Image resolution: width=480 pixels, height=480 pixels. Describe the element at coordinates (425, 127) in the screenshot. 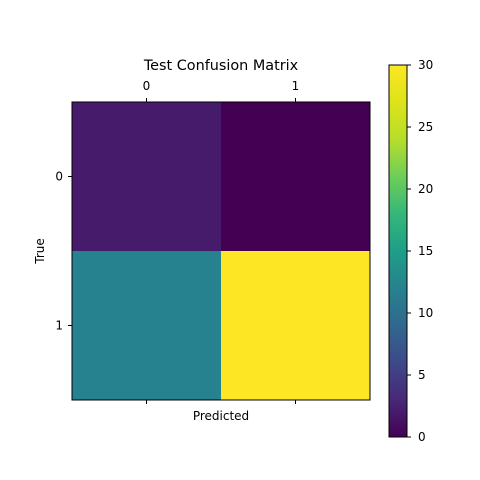

I see `colorbar-tick-label: 25` at that location.